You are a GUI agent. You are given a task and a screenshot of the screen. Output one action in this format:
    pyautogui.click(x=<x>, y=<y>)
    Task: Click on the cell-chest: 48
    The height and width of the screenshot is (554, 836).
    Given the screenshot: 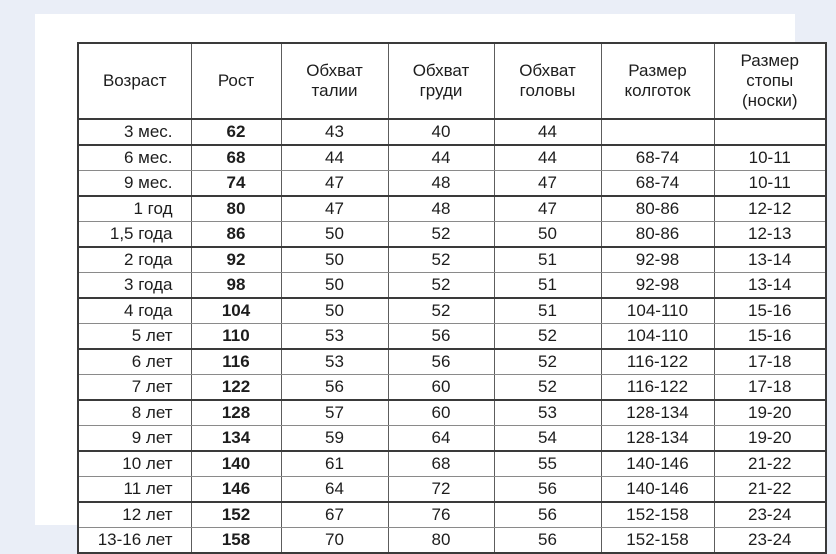 What is the action you would take?
    pyautogui.click(x=441, y=209)
    